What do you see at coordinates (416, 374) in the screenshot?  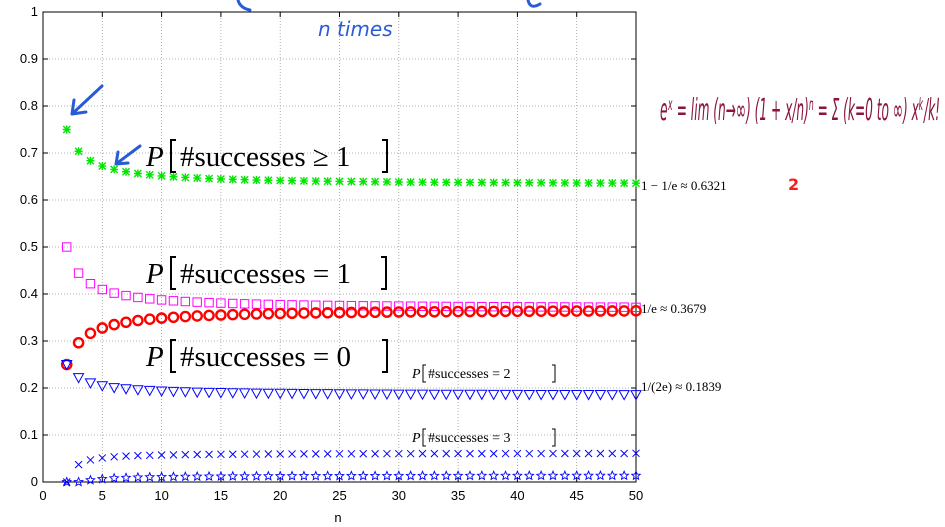 I see `annotation-eq2-P: P` at bounding box center [416, 374].